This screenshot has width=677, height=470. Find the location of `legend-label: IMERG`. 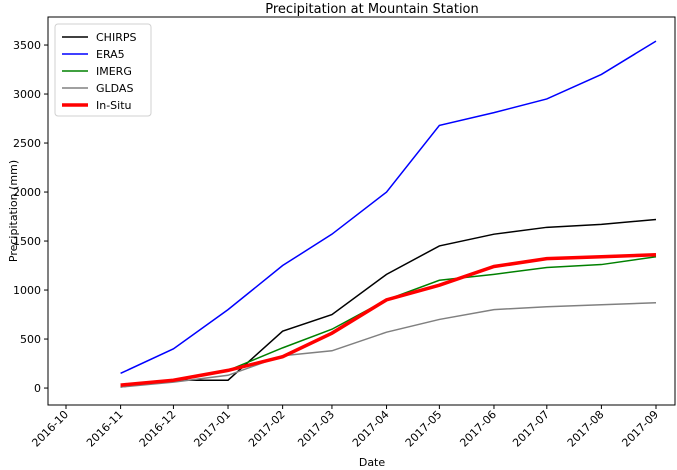

legend-label: IMERG is located at coordinates (114, 71).